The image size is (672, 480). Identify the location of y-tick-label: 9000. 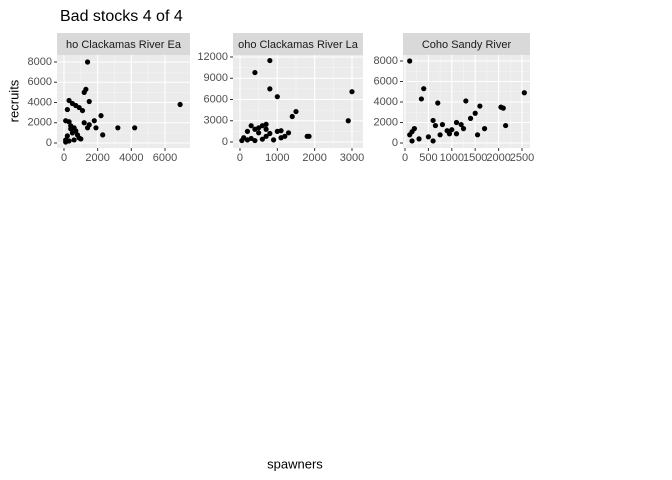
(216, 78).